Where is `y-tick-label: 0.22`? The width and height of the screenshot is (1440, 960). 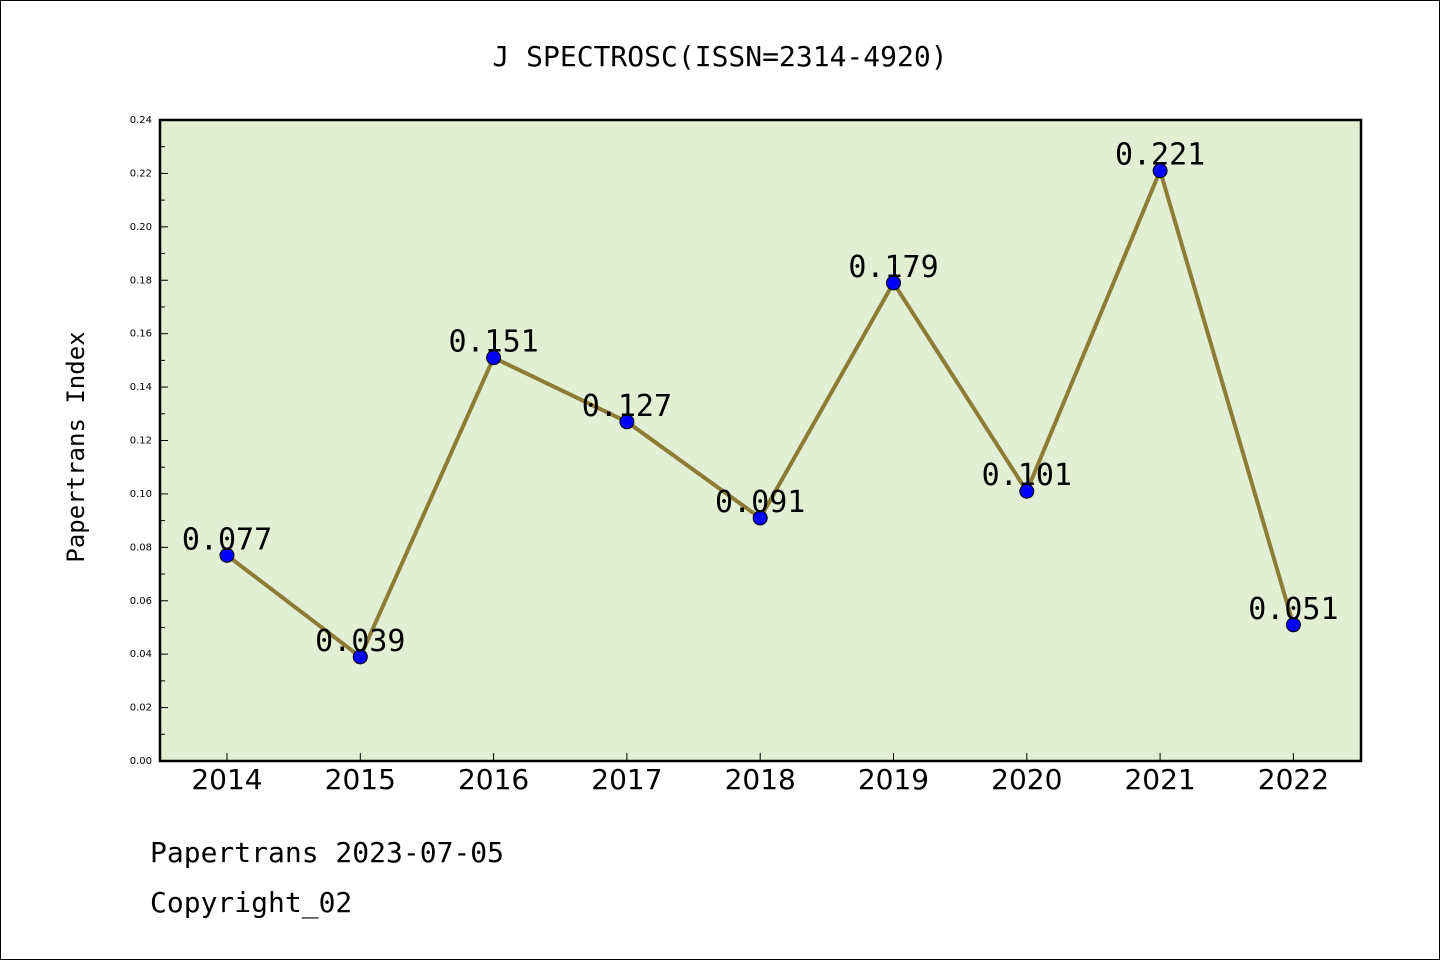 y-tick-label: 0.22 is located at coordinates (141, 173).